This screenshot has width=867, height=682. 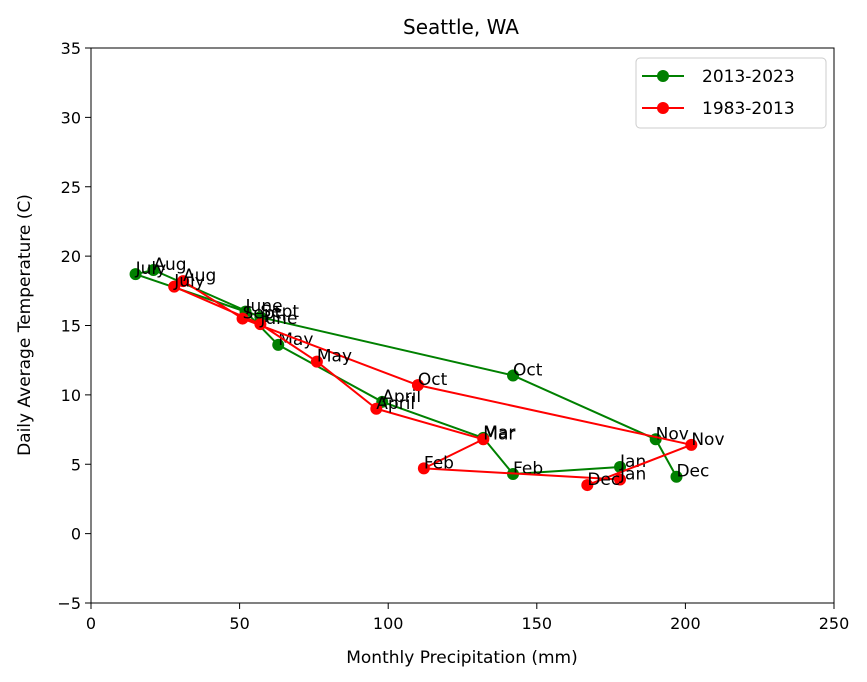 What do you see at coordinates (467, 618) in the screenshot?
I see `x-axis: 0 50 100 150 200 250` at bounding box center [467, 618].